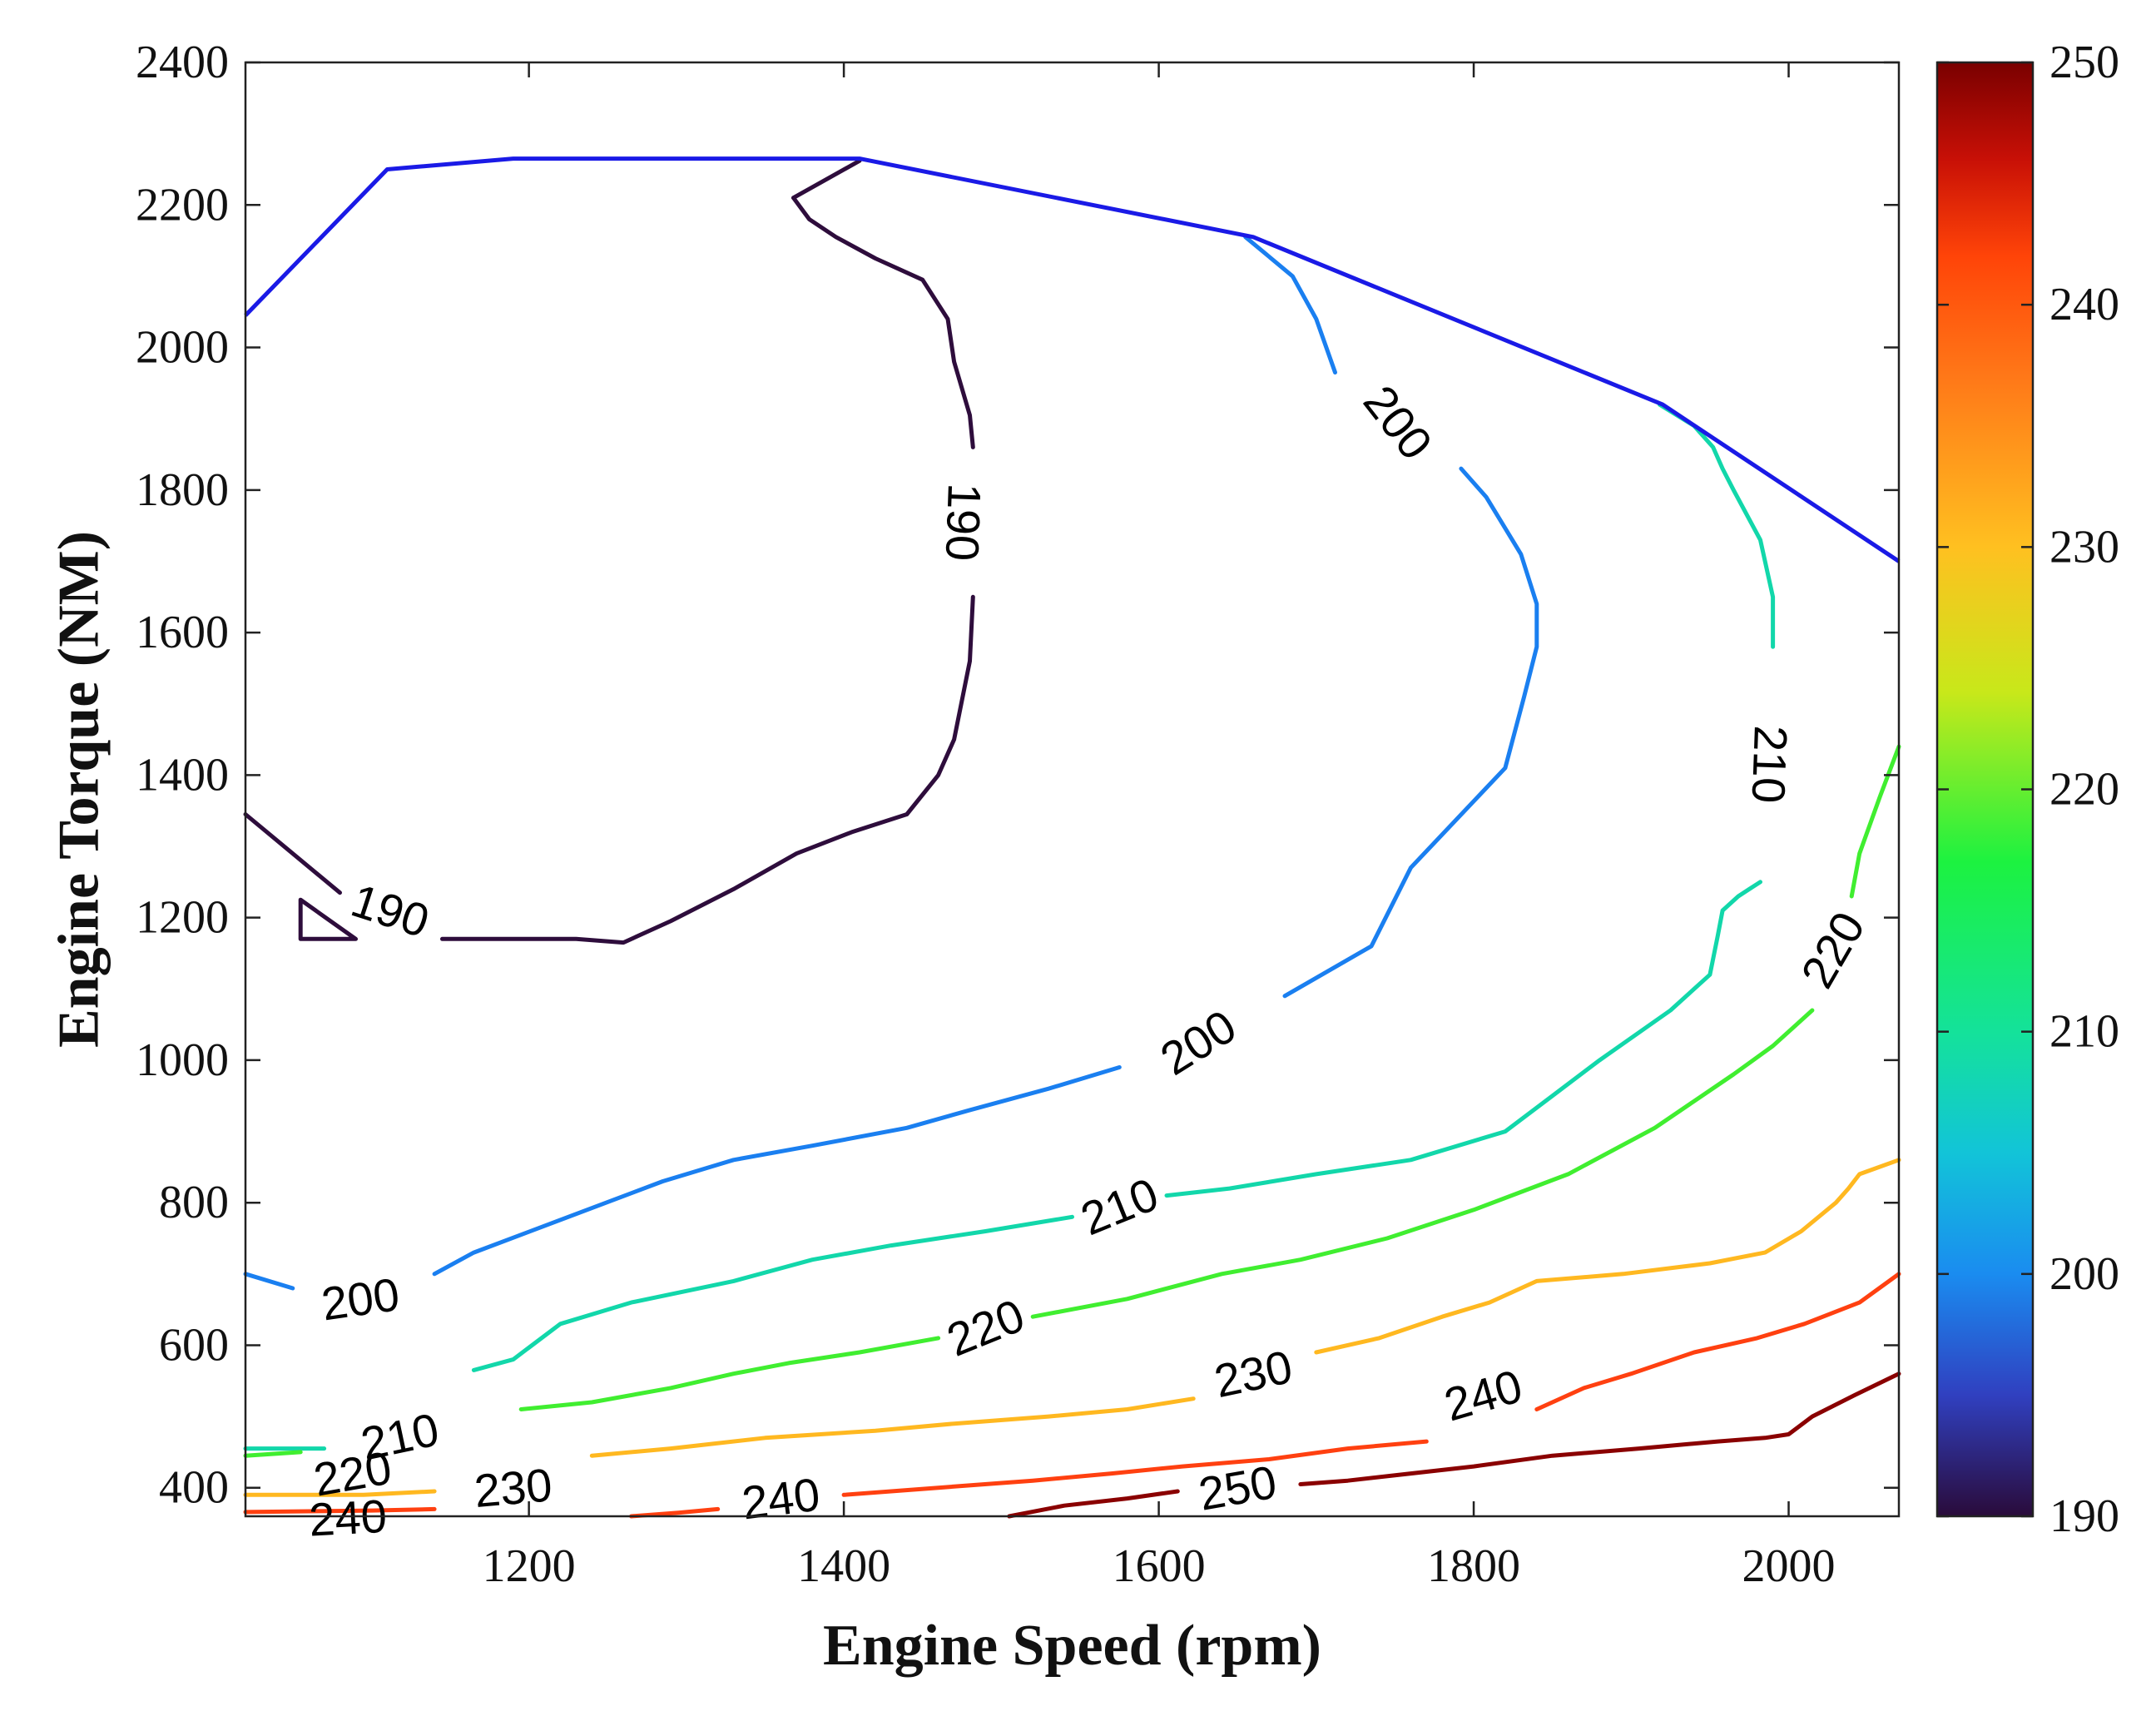 Image resolution: width=2156 pixels, height=1716 pixels. I want to click on y-tick-label: 1600, so click(182, 632).